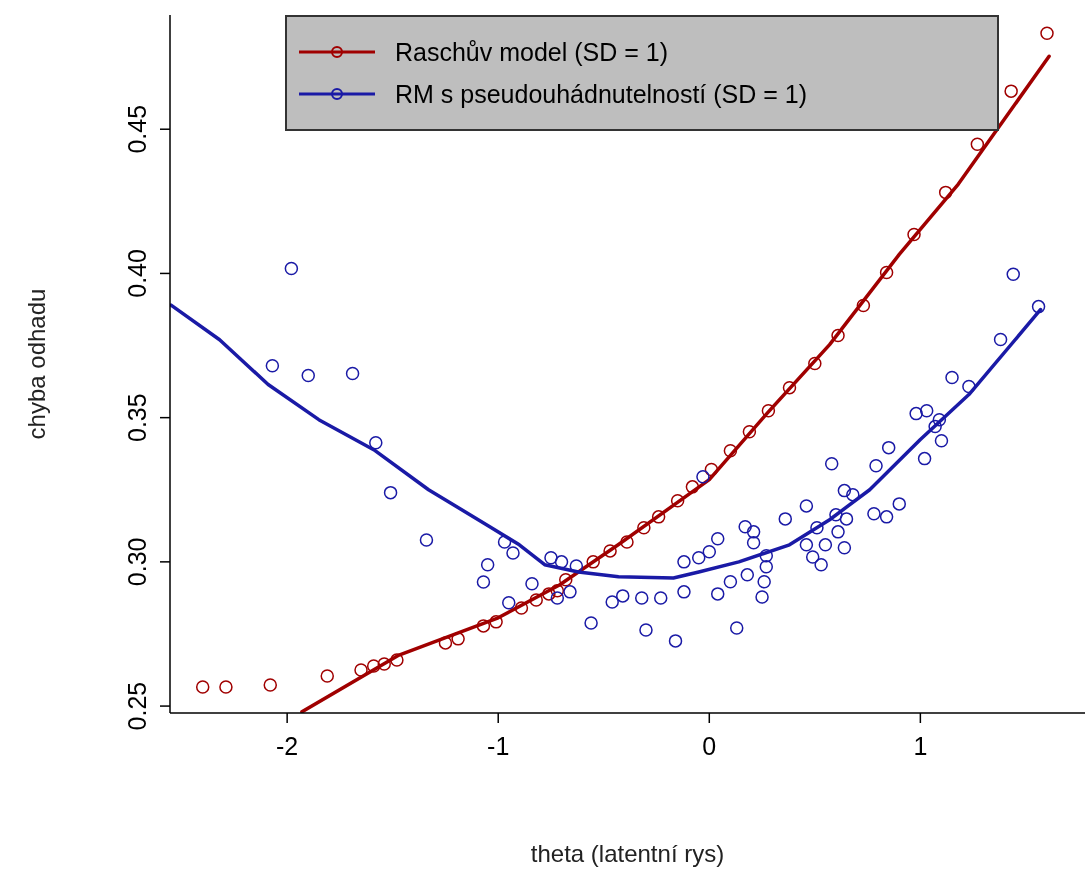 This screenshot has height=878, width=1091. Describe the element at coordinates (532, 52) in the screenshot. I see `legend-label: Raschův model (SD = 1)` at that location.